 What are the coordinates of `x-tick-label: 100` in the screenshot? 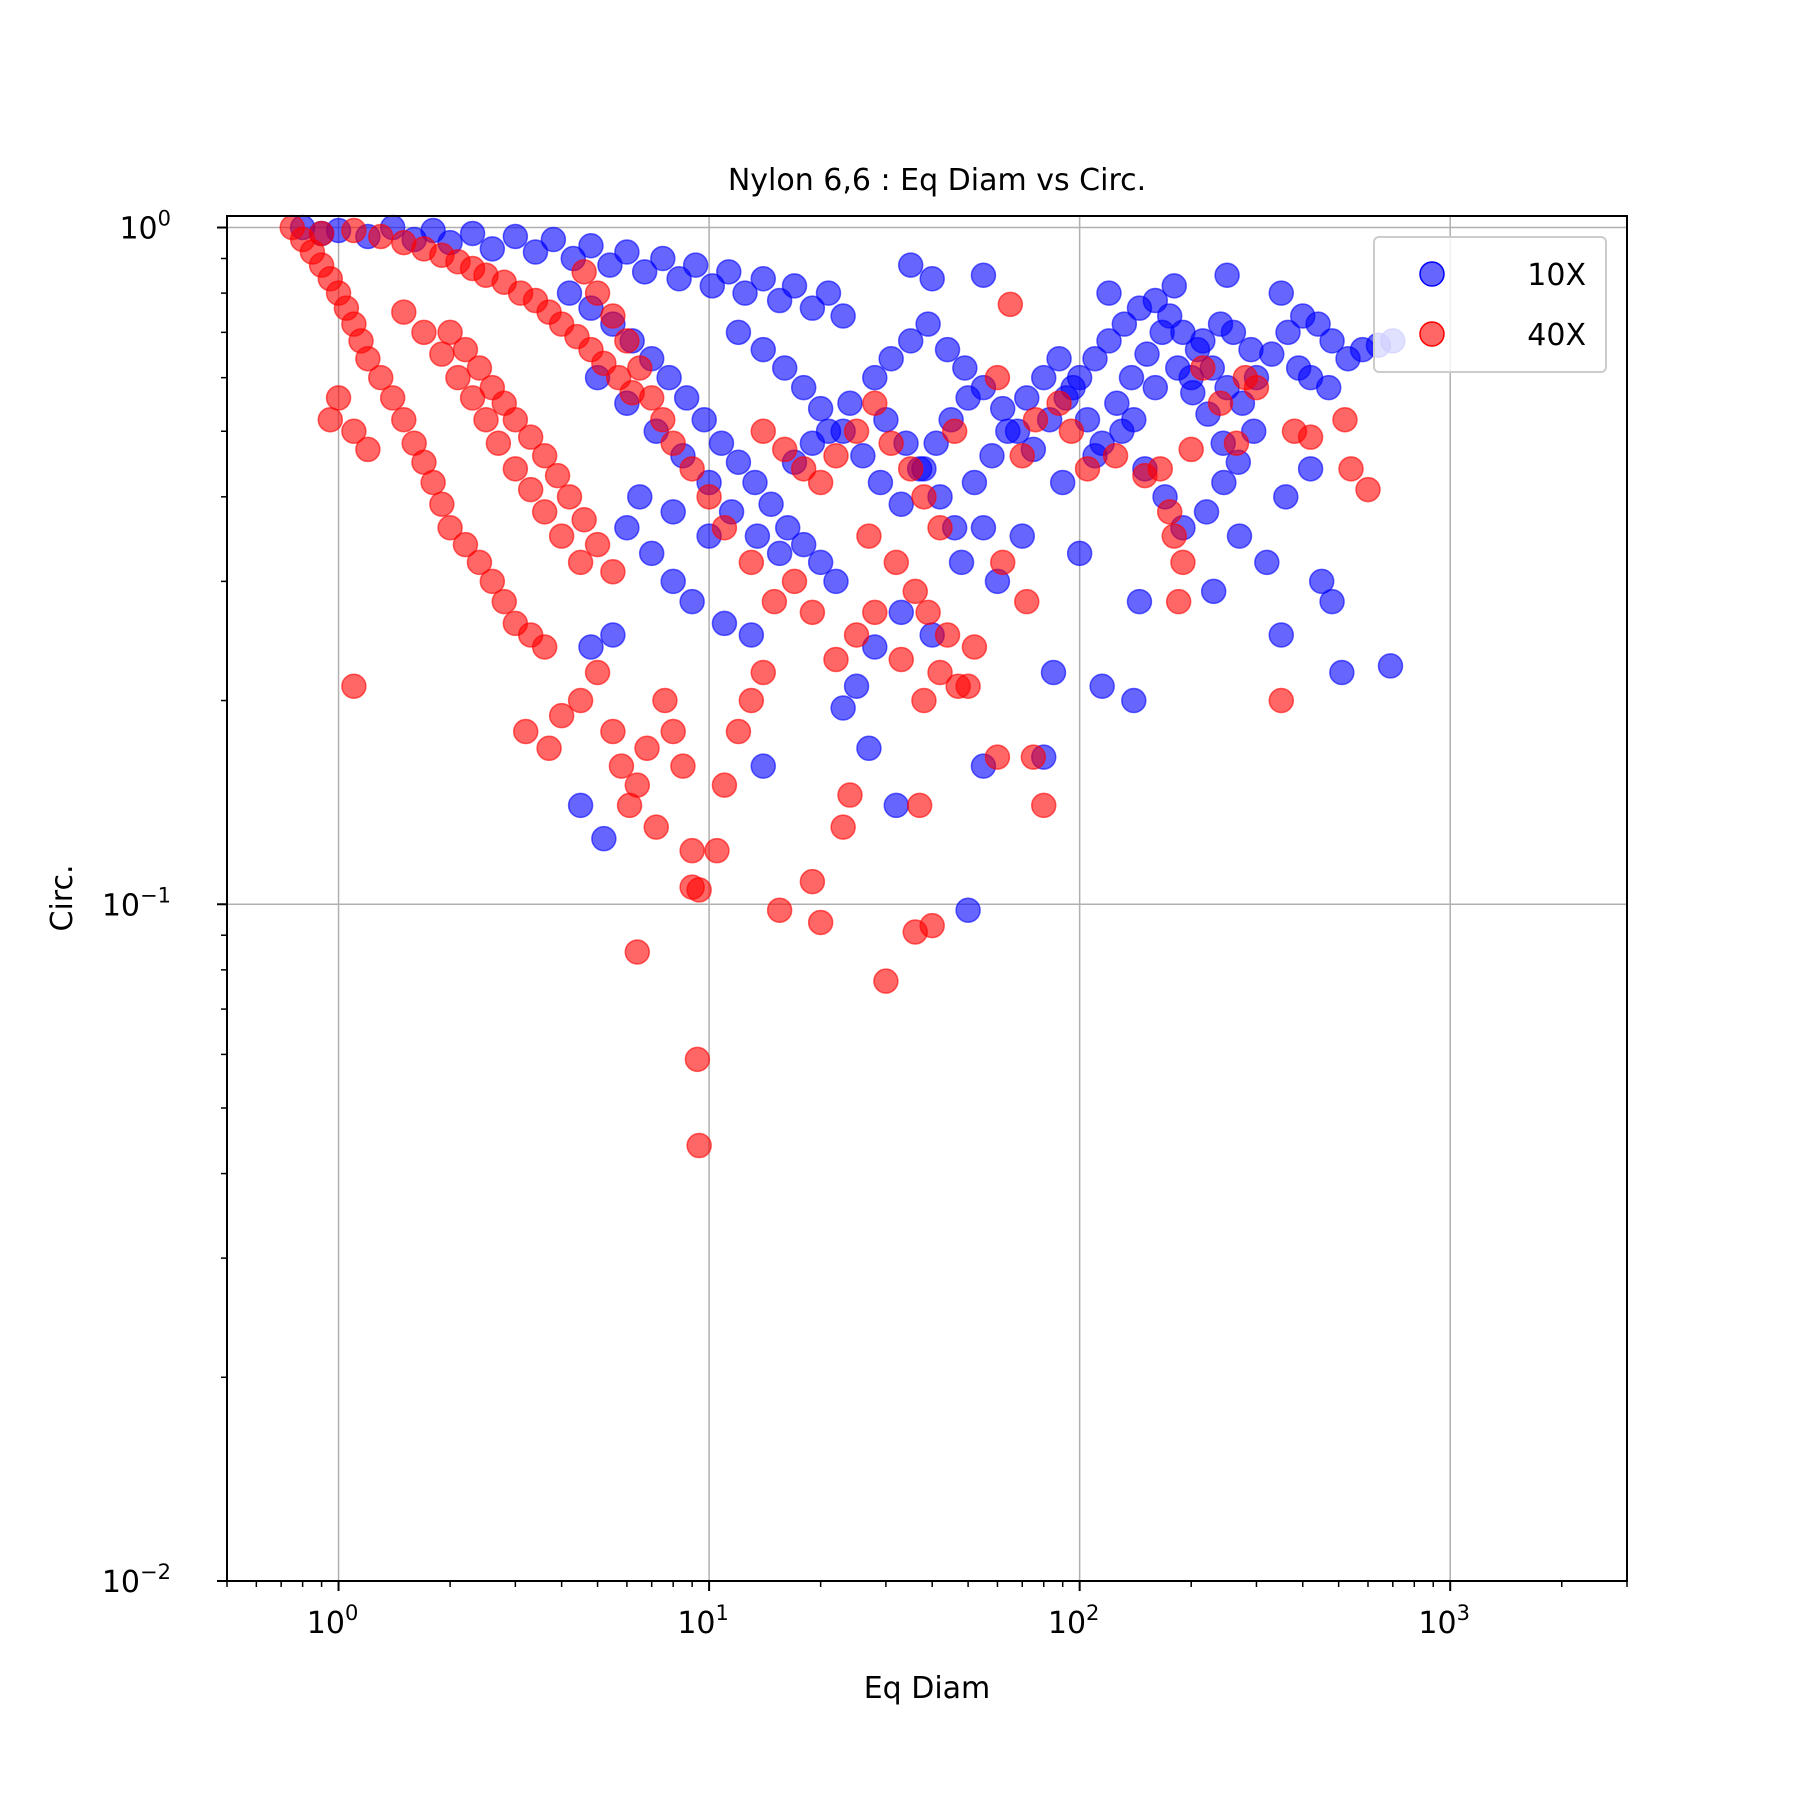 It's located at (333, 1621).